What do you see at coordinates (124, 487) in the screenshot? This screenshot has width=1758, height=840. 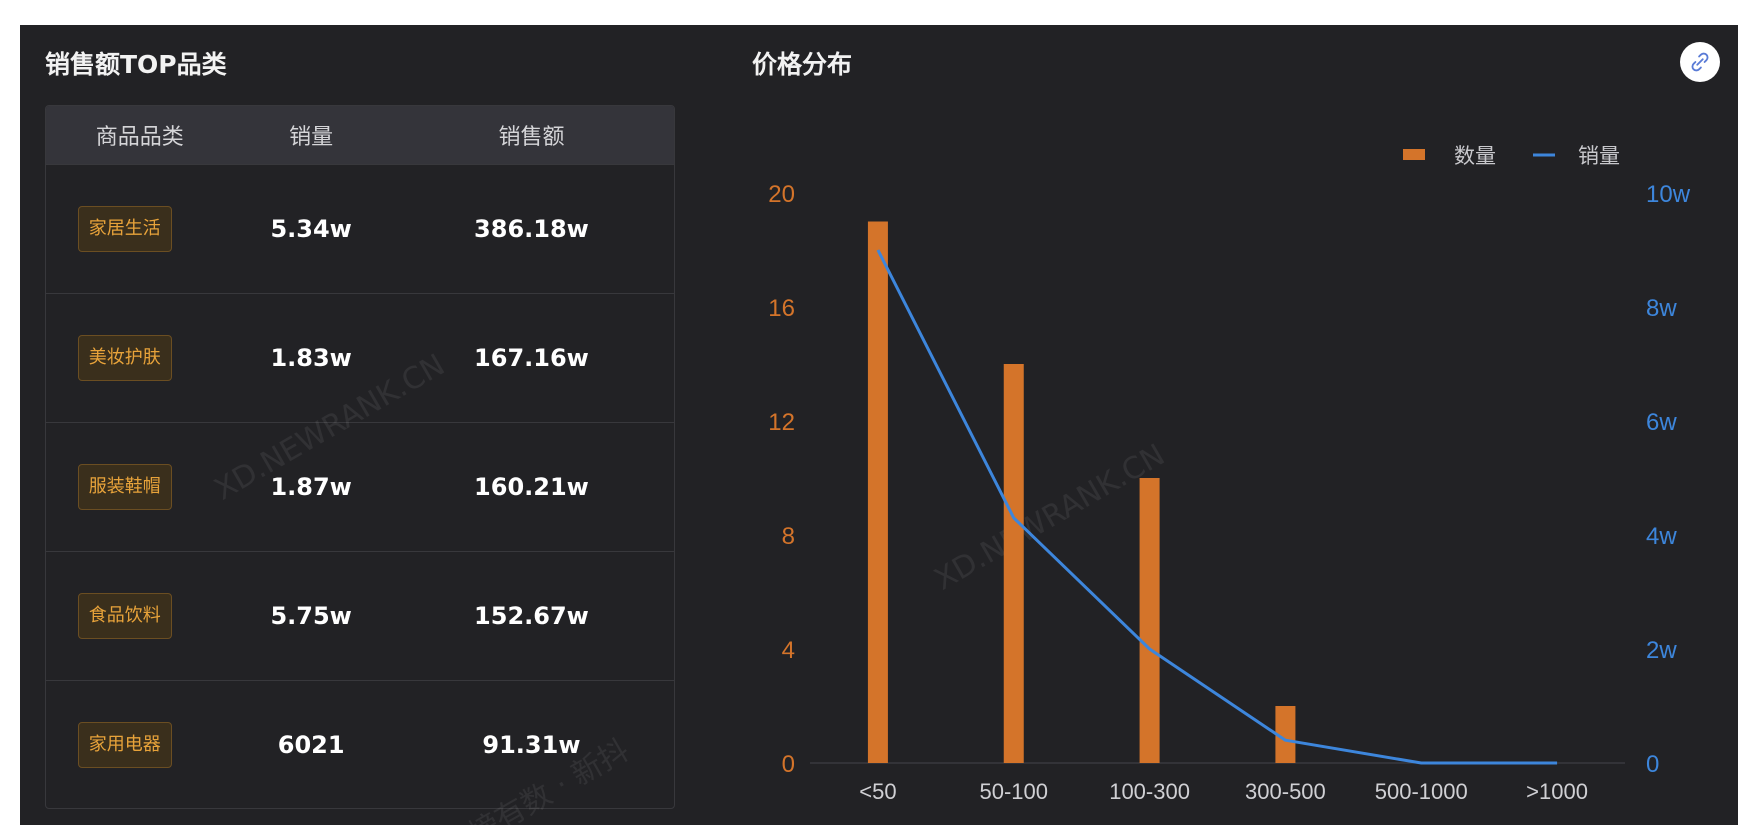 I see `category-tag: 服装鞋帽` at bounding box center [124, 487].